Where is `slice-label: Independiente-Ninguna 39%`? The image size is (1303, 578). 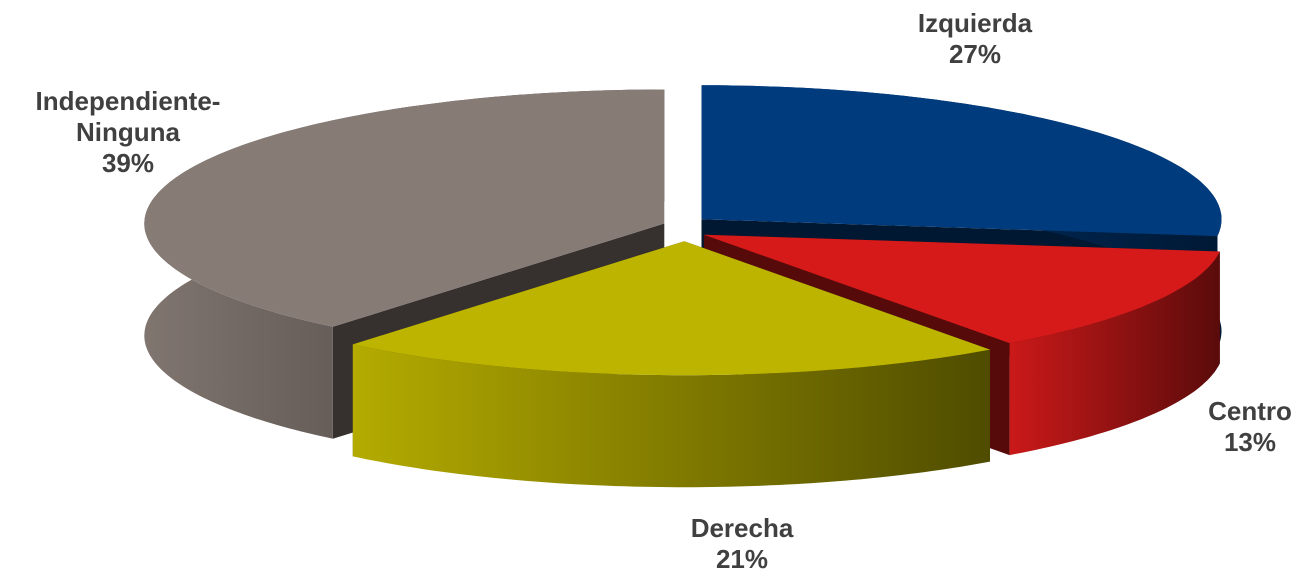 slice-label: Independiente-Ninguna 39% is located at coordinates (128, 132).